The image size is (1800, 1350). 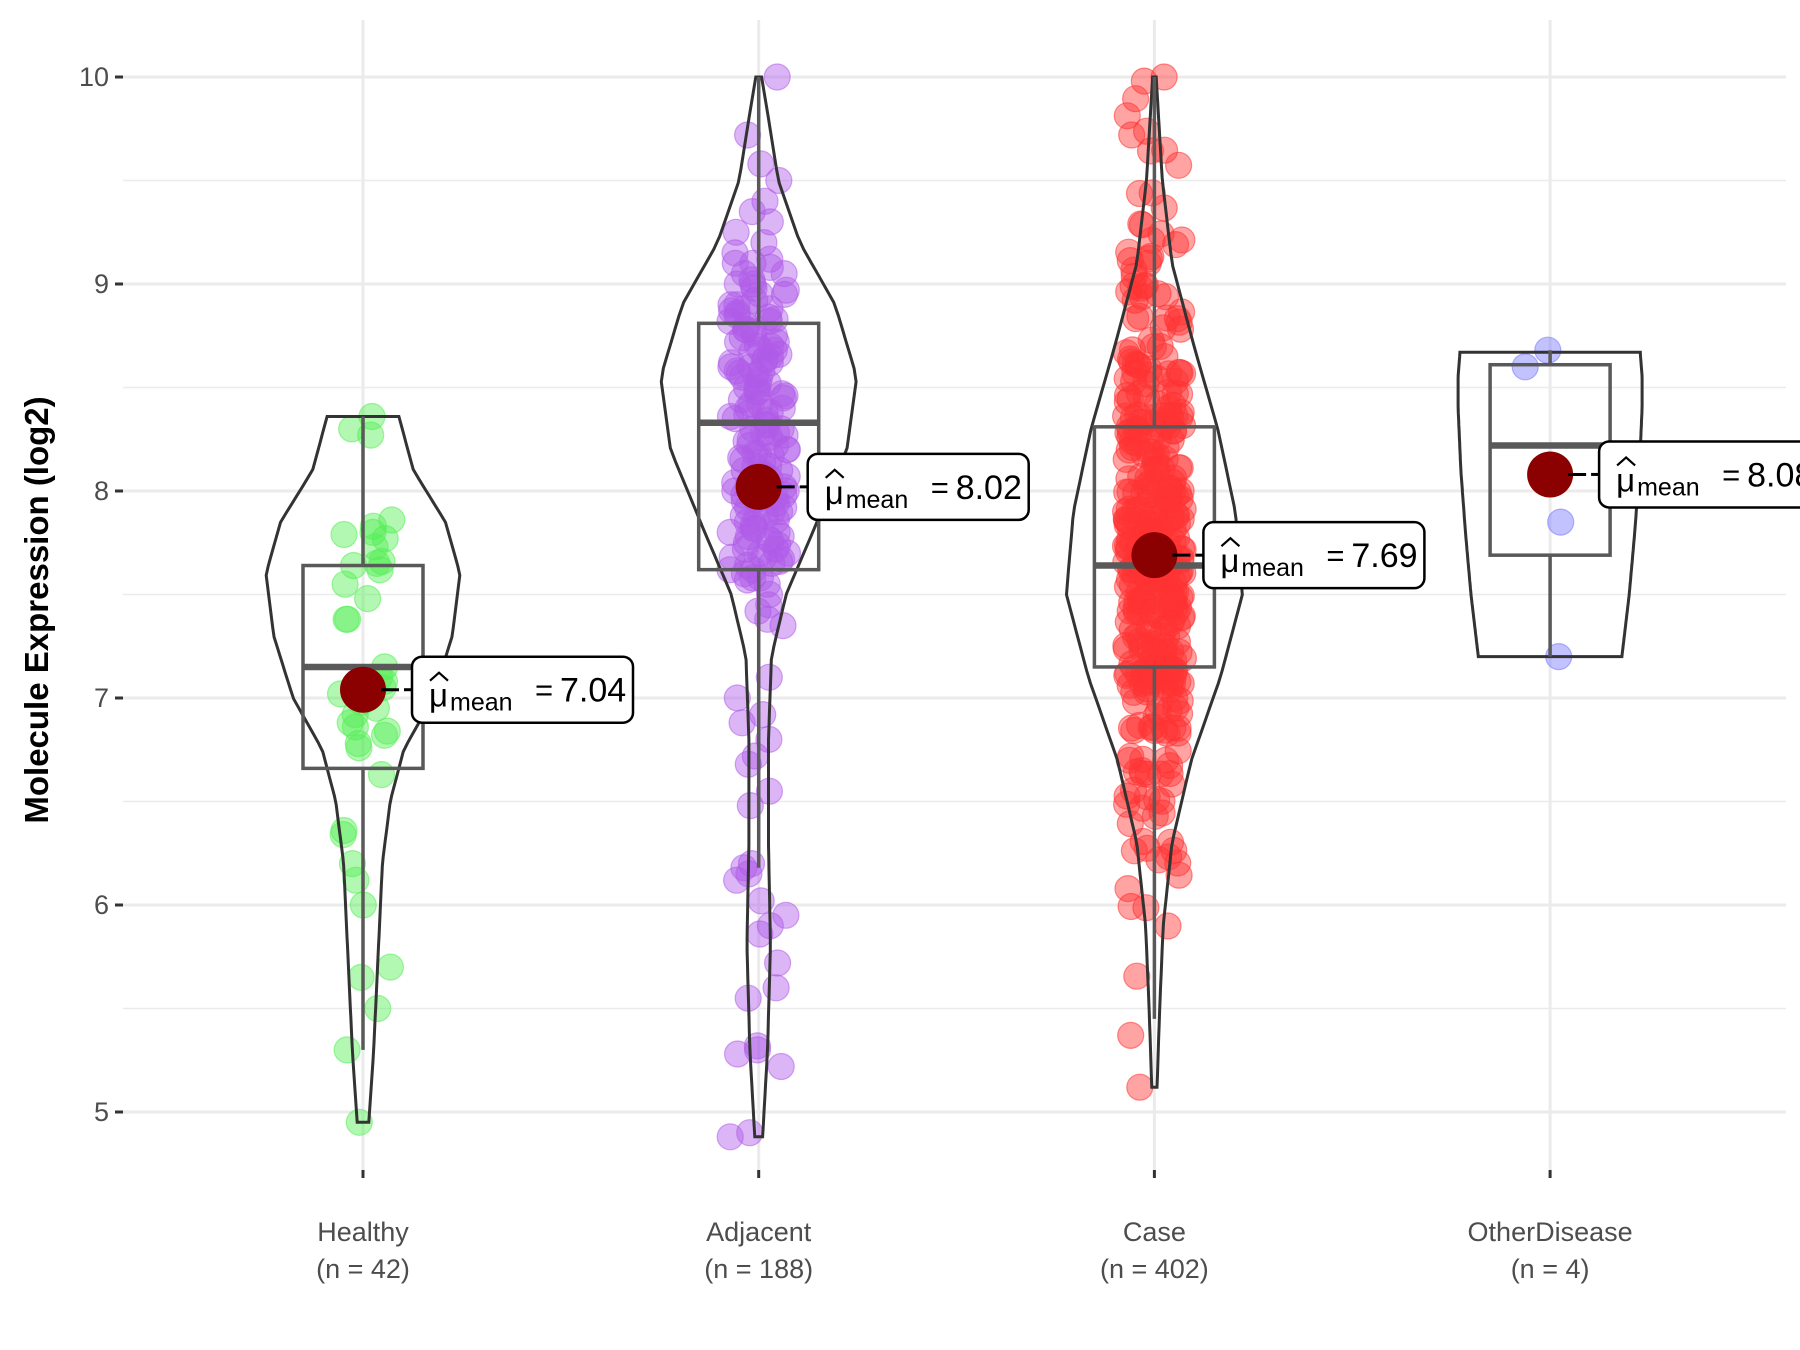 I want to click on box, so click(x=758, y=446).